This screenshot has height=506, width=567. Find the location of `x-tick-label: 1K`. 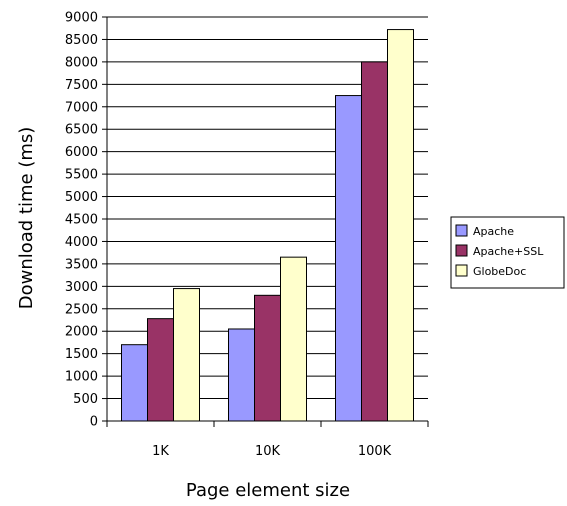

x-tick-label: 1K is located at coordinates (160, 451).